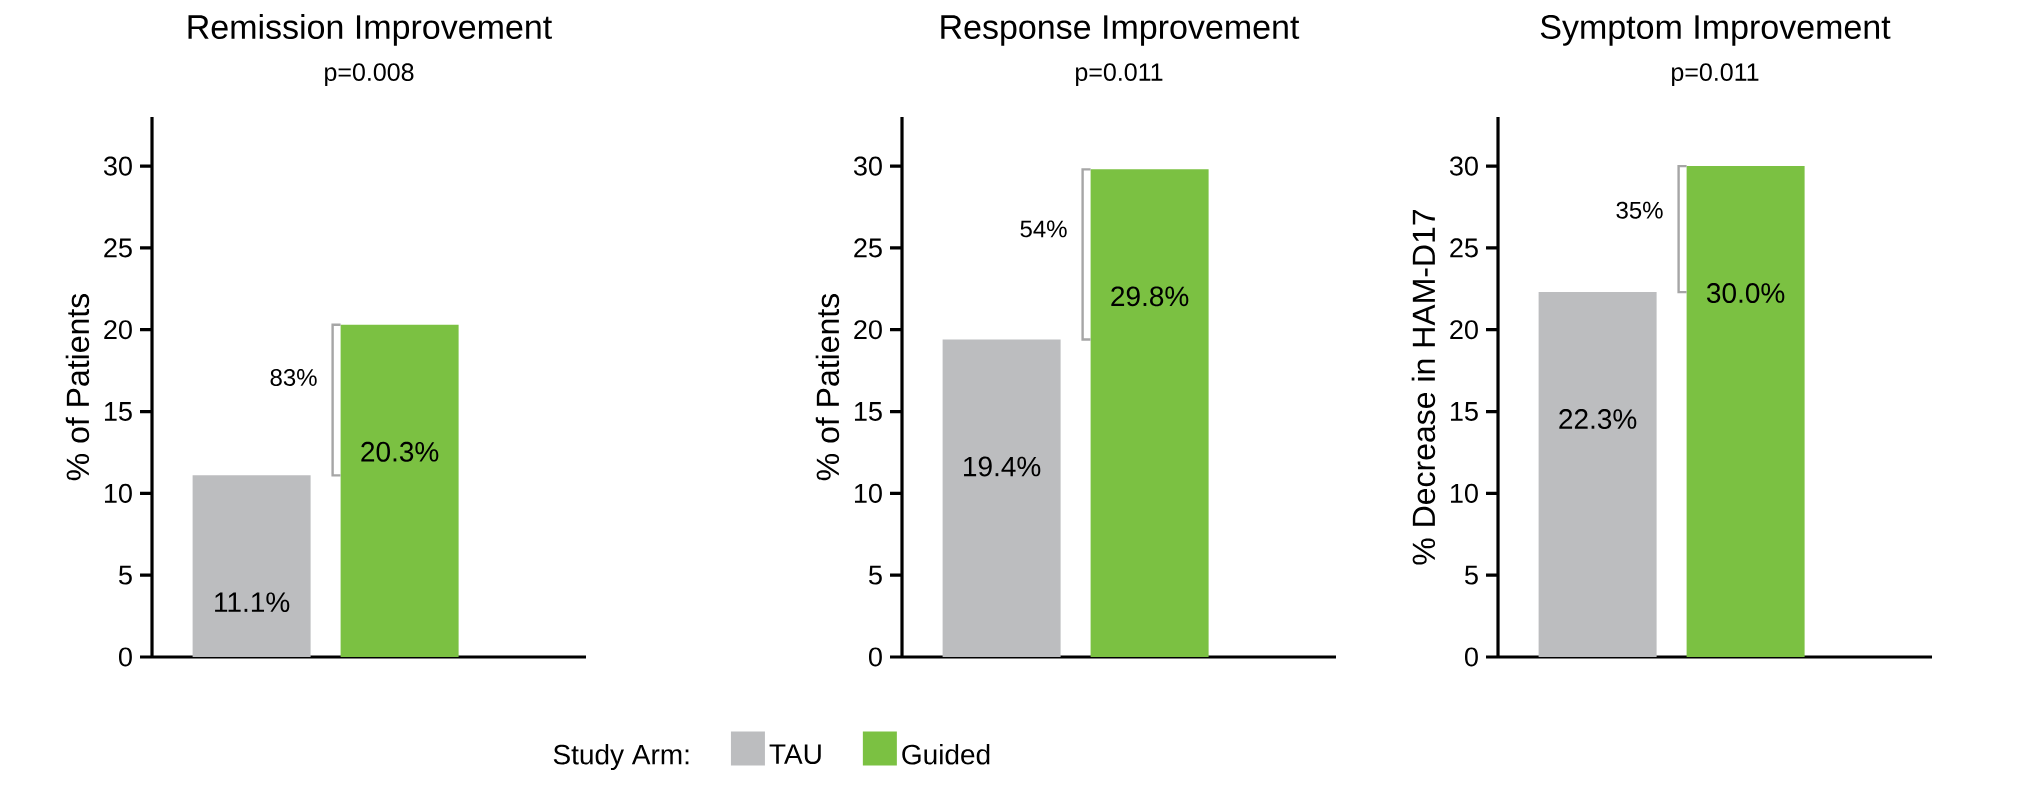 This screenshot has width=2028, height=791. I want to click on chart-subtitle: p=0.008, so click(369, 74).